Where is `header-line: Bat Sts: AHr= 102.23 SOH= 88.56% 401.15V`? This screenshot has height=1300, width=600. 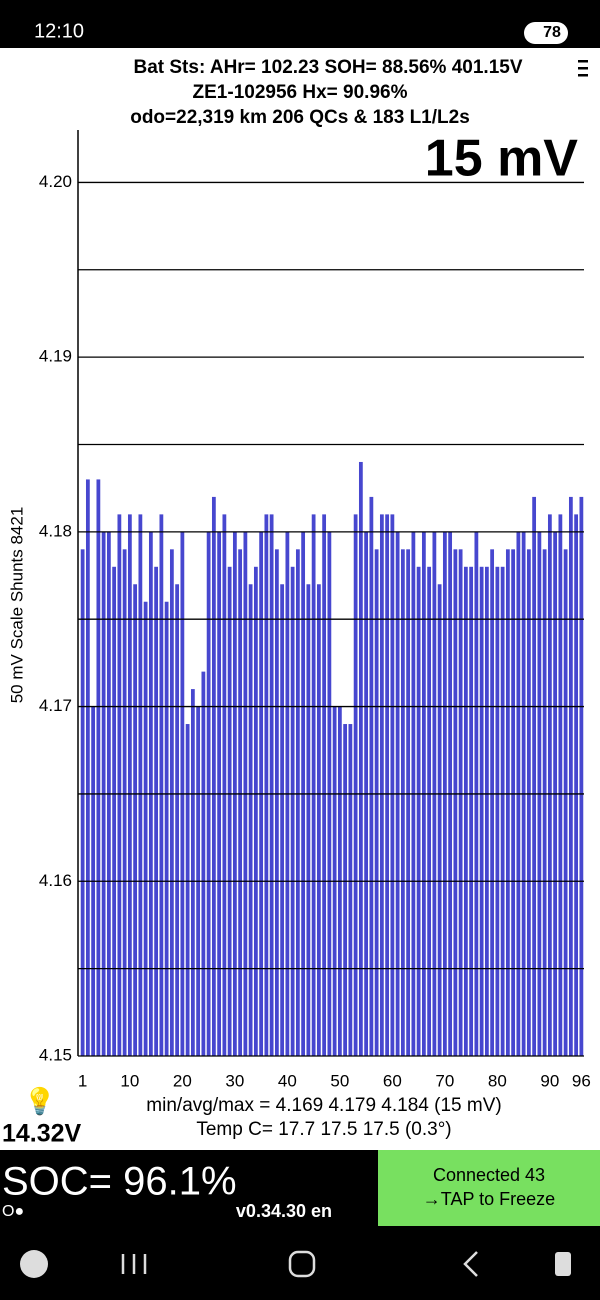 header-line: Bat Sts: AHr= 102.23 SOH= 88.56% 401.15V is located at coordinates (327, 67).